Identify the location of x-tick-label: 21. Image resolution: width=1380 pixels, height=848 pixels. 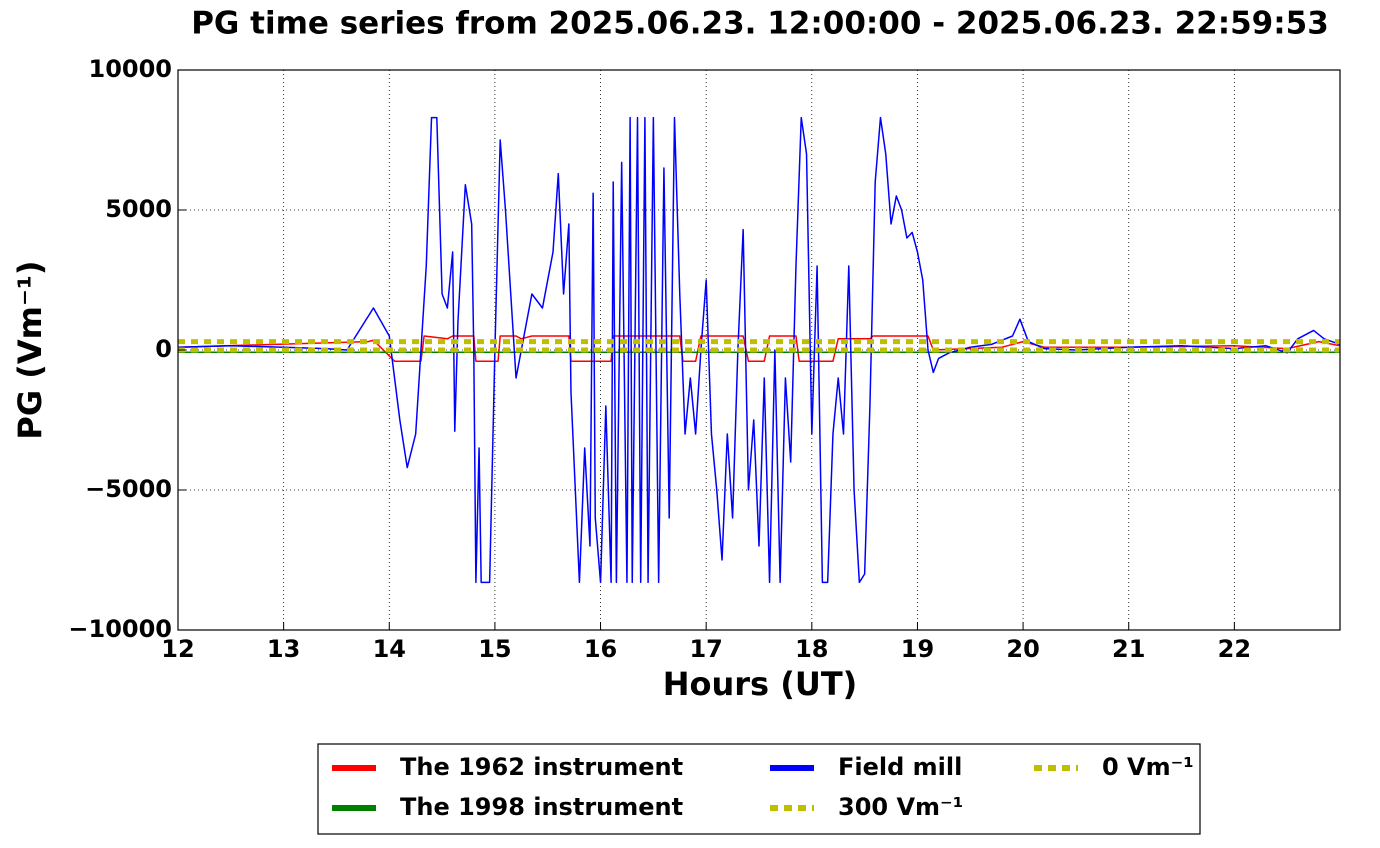
(1128, 649).